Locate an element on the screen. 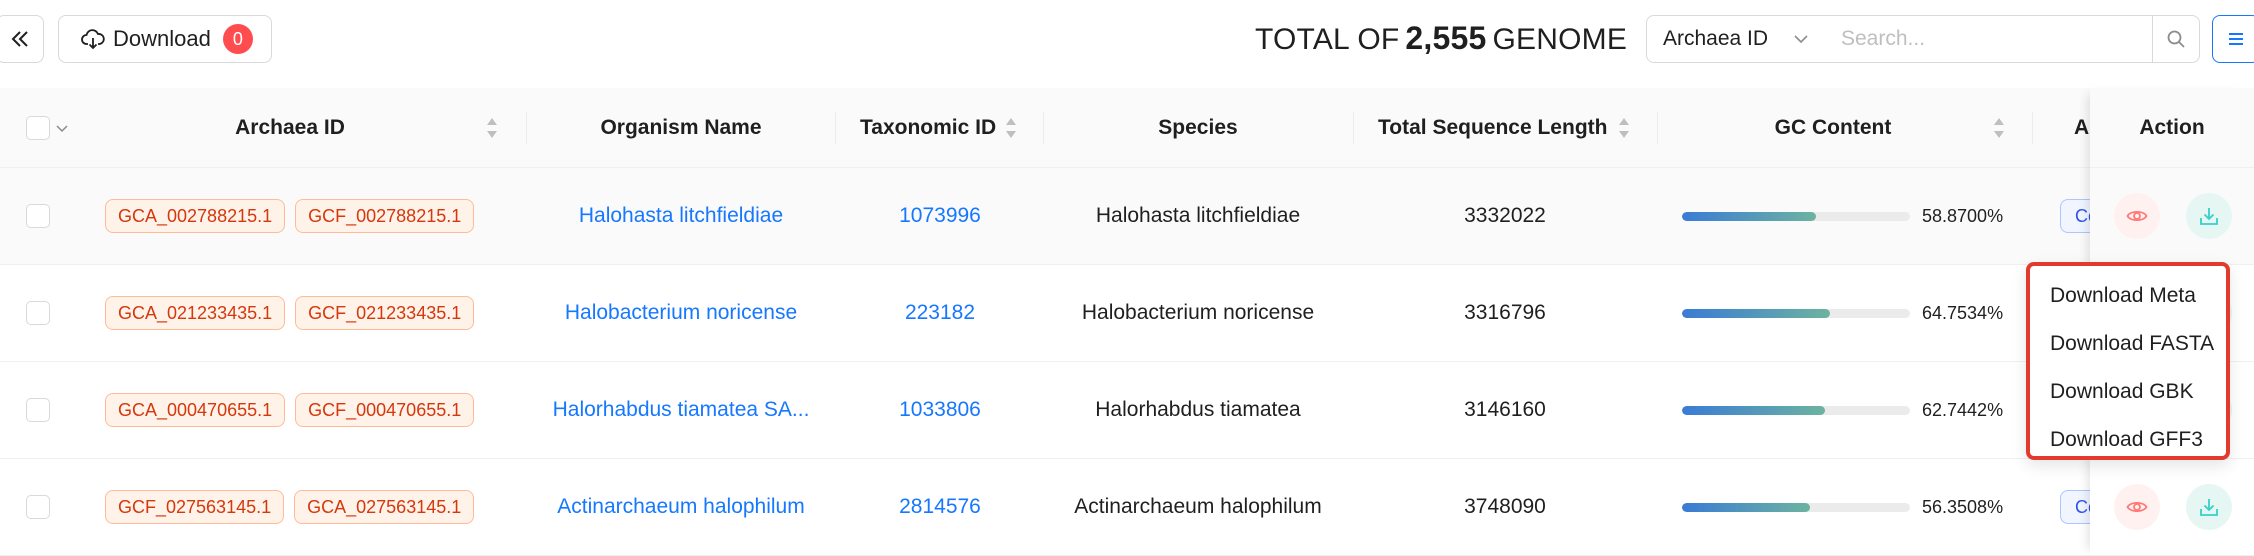 The width and height of the screenshot is (2254, 556). gc-content-cell: 58.8700% is located at coordinates (1842, 216).